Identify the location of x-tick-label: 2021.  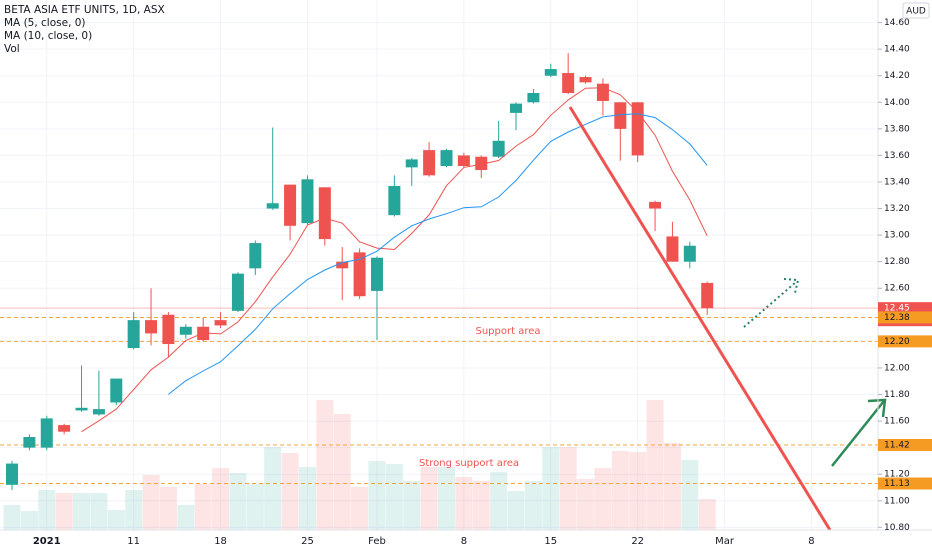
(47, 541).